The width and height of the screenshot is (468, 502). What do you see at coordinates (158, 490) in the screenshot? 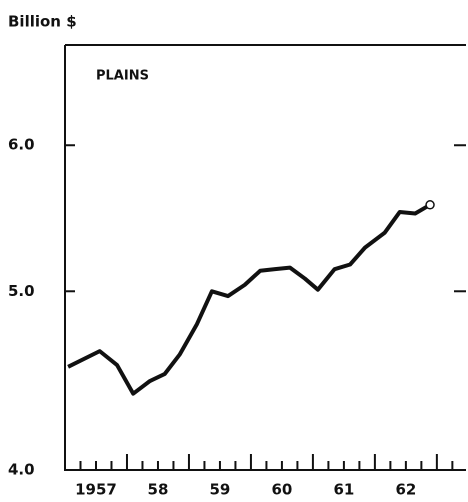
I see `x-tick-label: 58` at bounding box center [158, 490].